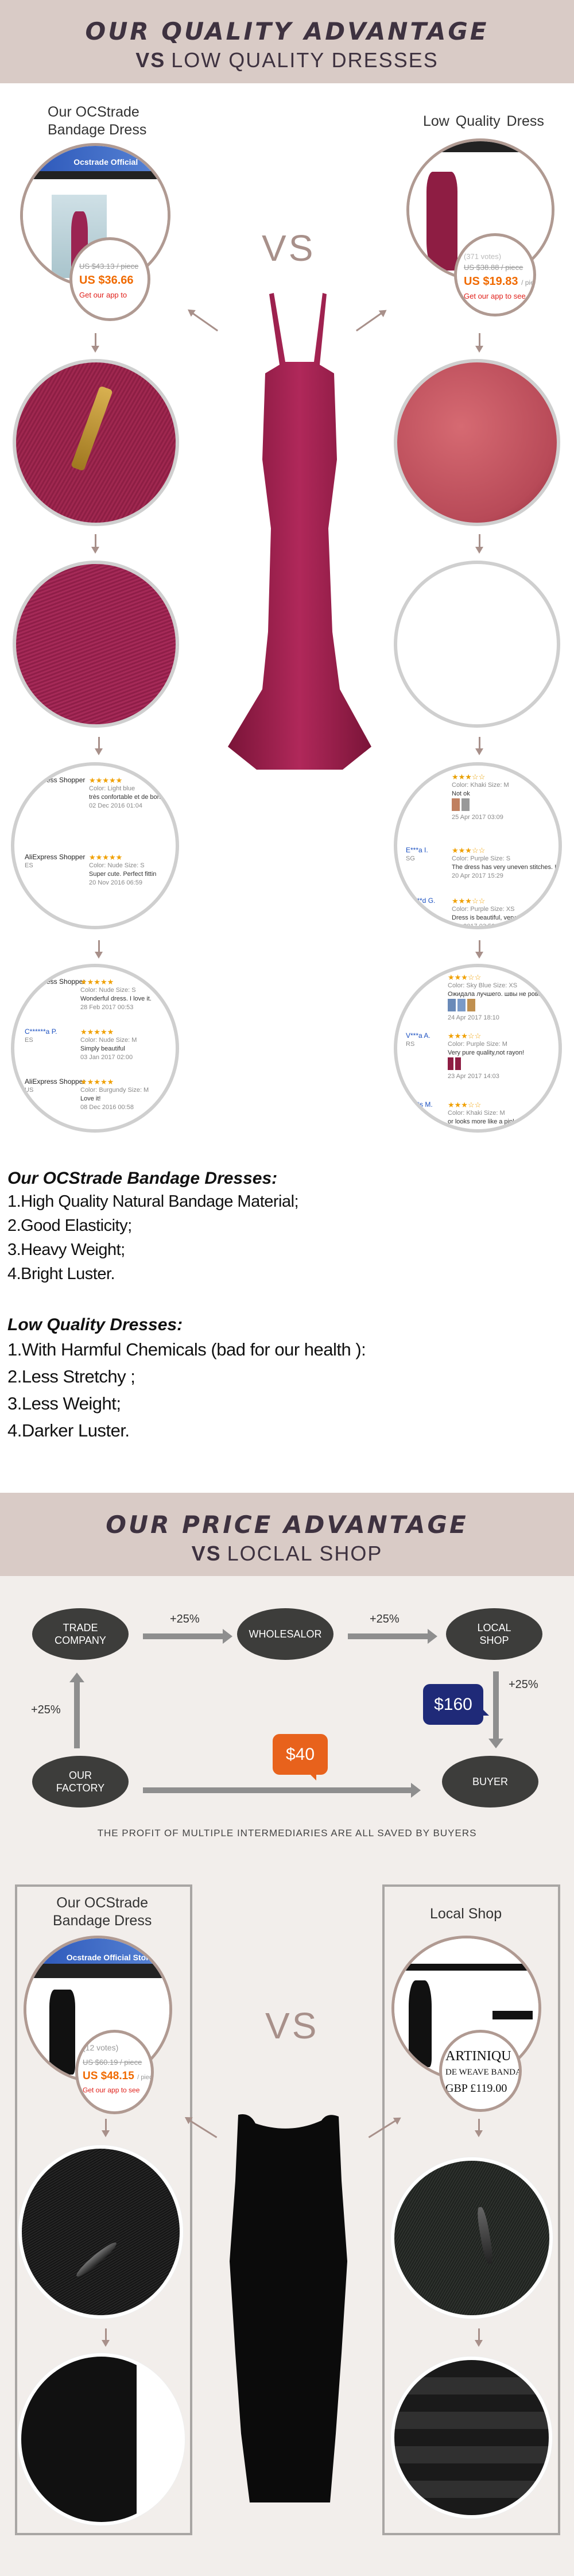 The height and width of the screenshot is (2576, 574). I want to click on review-meta: Color: Purple Size: M, so click(477, 1044).